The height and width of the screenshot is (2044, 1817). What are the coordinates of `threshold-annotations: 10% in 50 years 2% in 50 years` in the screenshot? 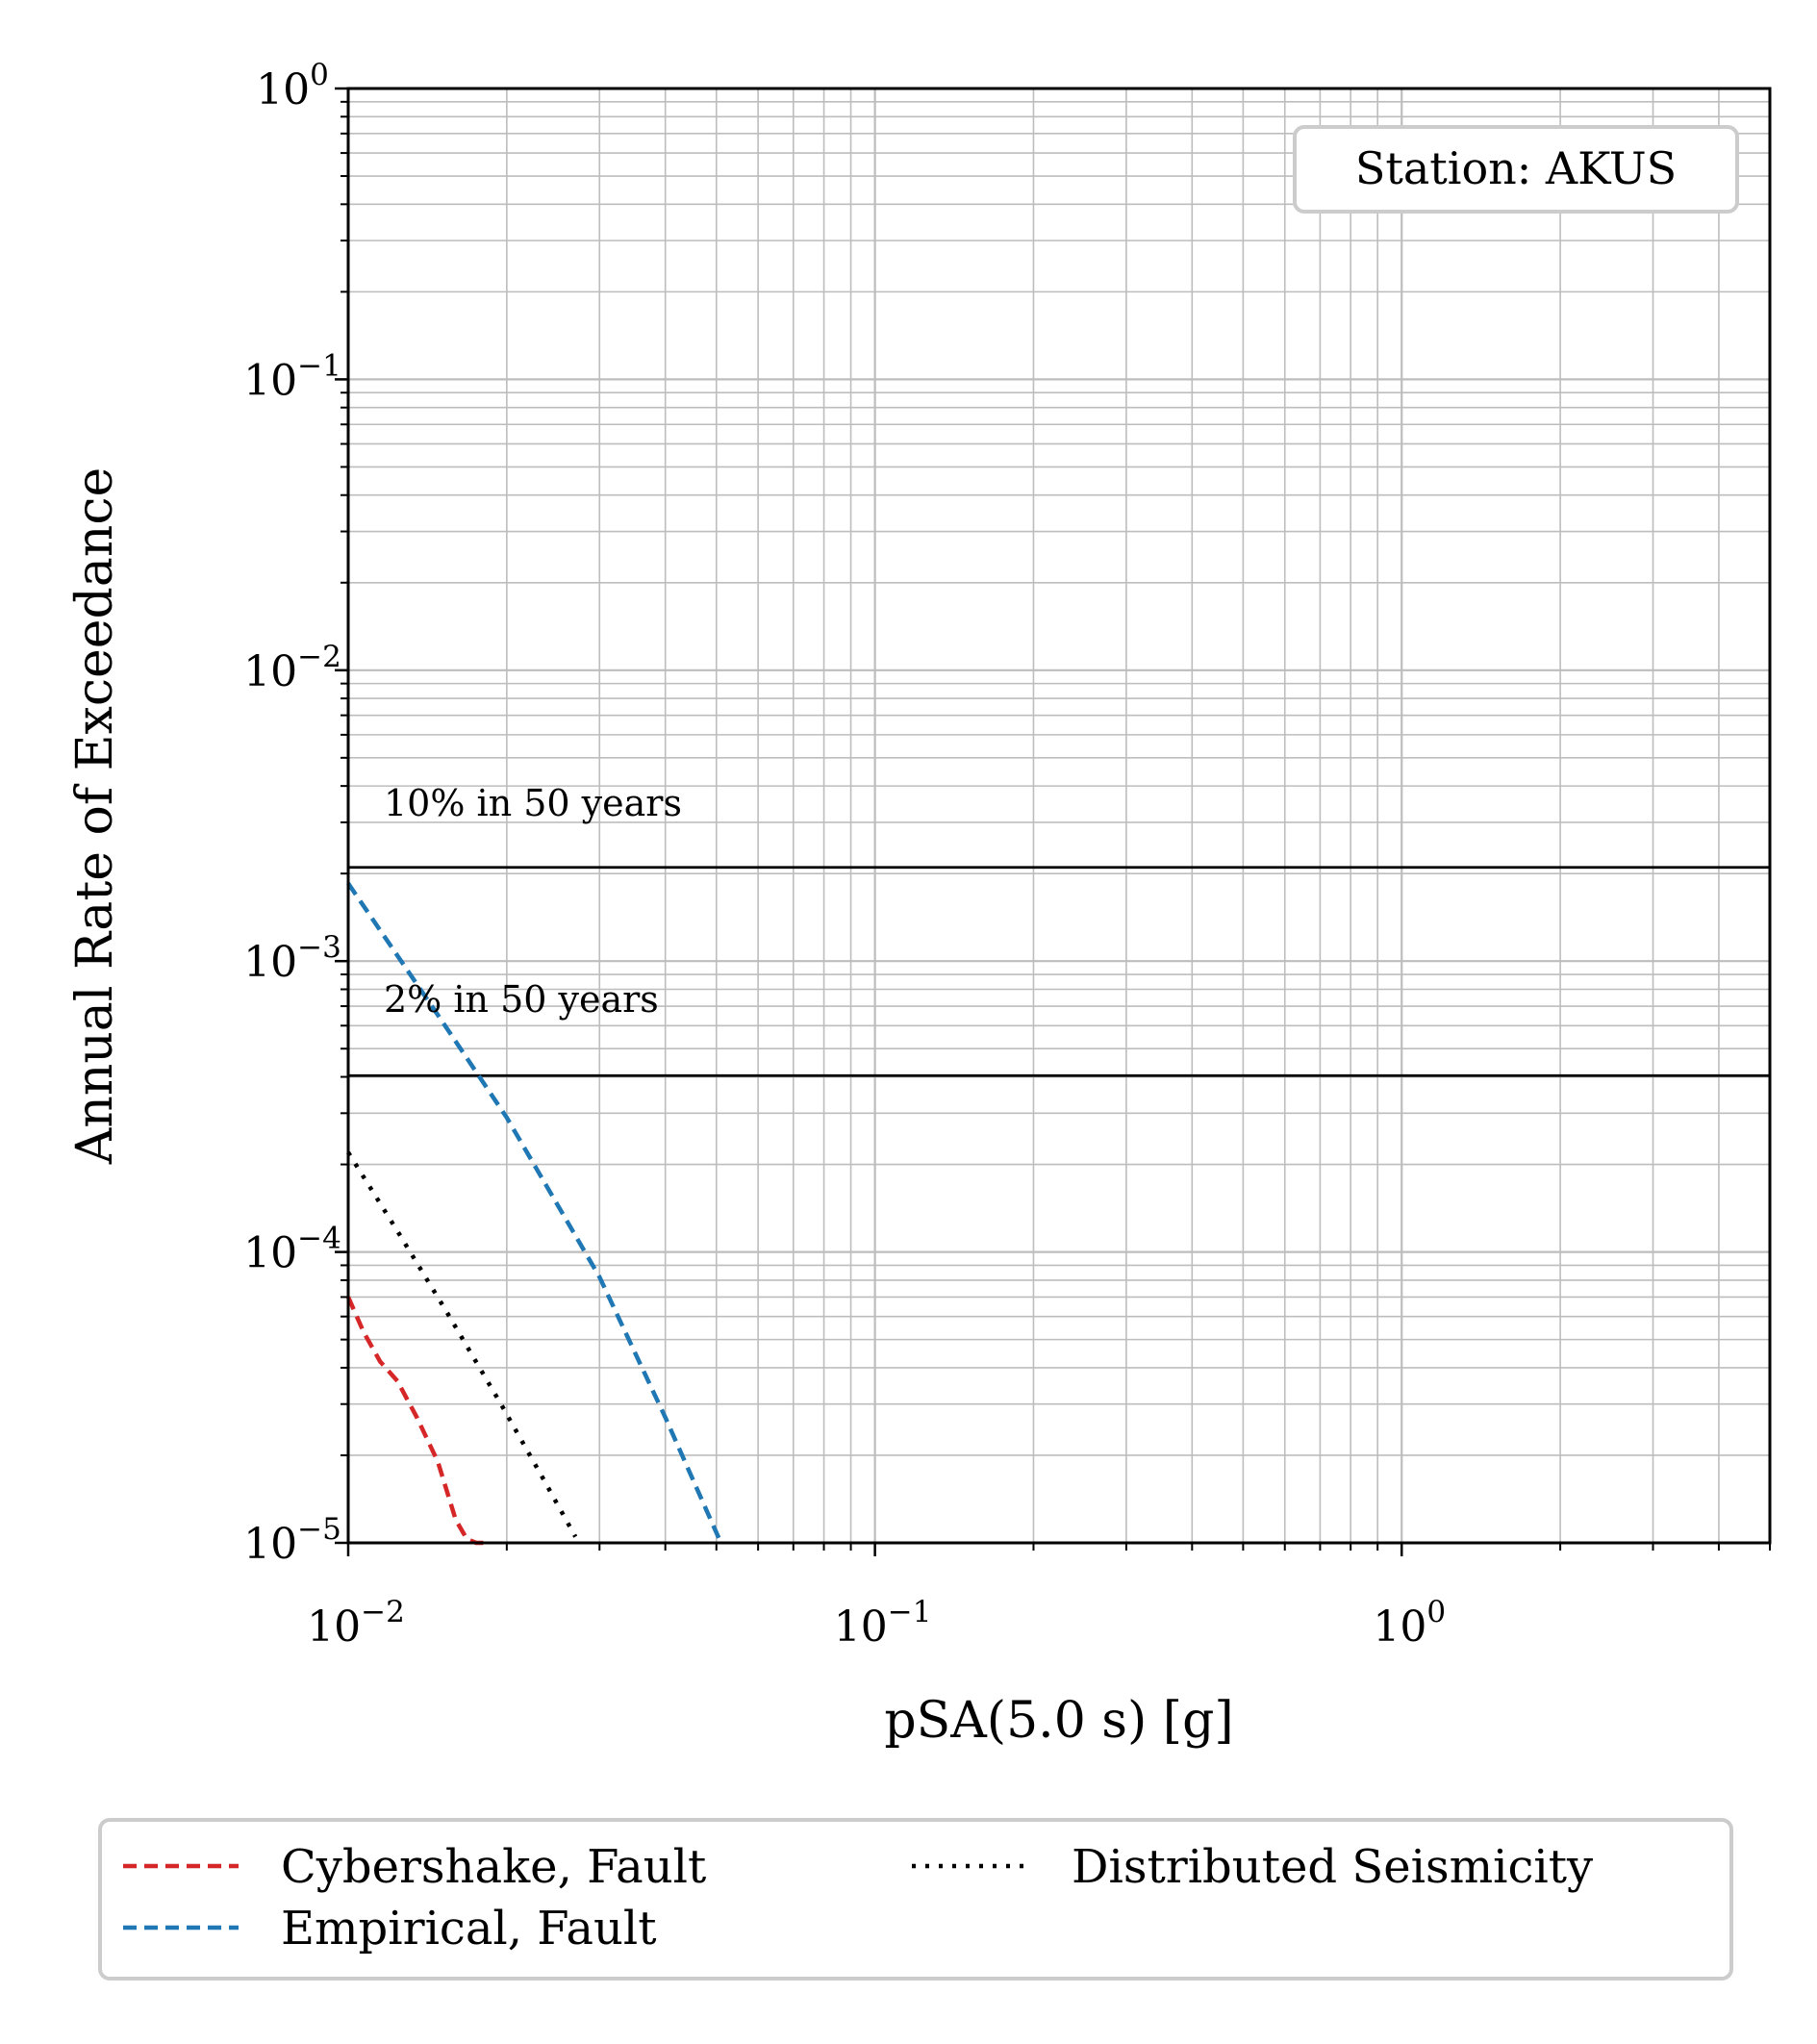 It's located at (533, 902).